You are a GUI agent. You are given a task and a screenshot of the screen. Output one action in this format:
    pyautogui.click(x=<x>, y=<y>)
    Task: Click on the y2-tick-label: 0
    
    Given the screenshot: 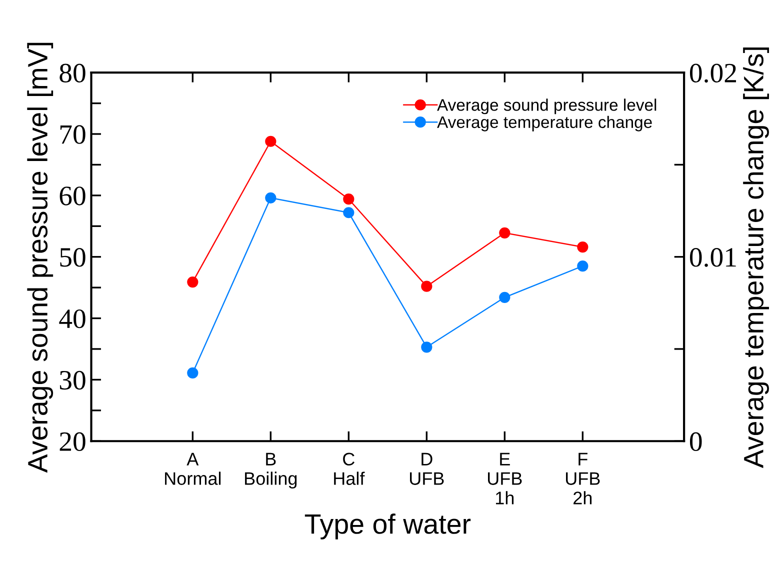 What is the action you would take?
    pyautogui.click(x=696, y=442)
    